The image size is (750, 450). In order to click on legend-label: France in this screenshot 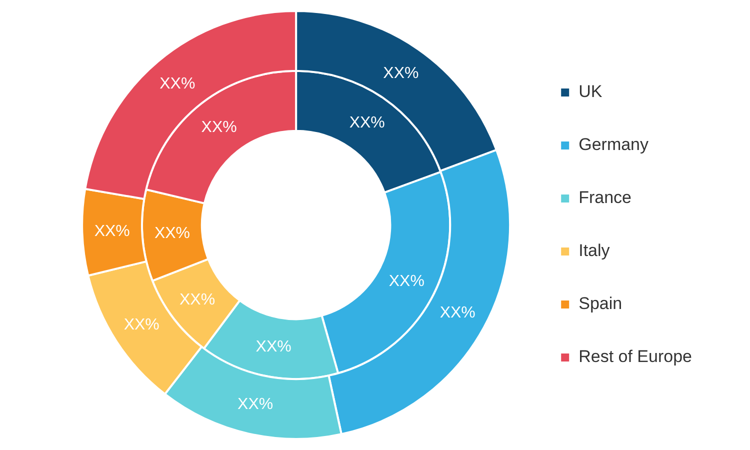, I will do `click(605, 198)`.